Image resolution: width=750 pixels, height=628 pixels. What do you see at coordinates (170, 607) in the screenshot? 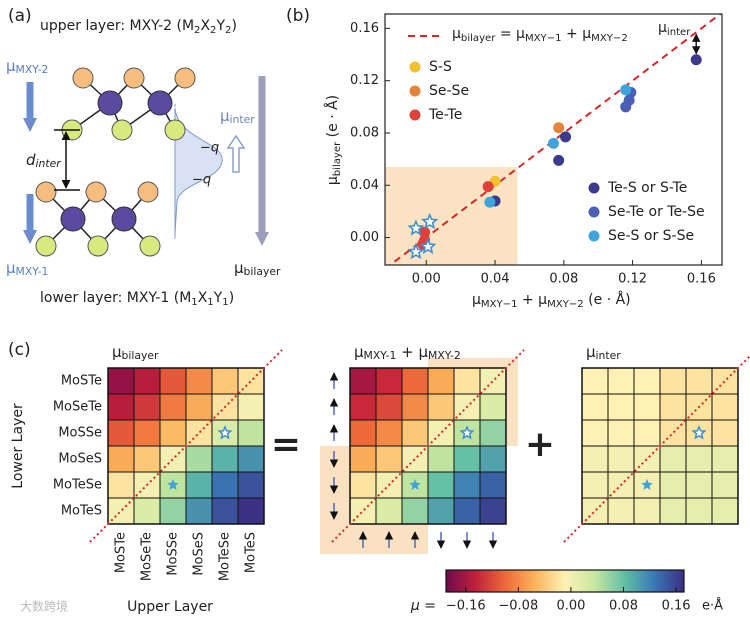
I see `axis-label: Upper Layer` at bounding box center [170, 607].